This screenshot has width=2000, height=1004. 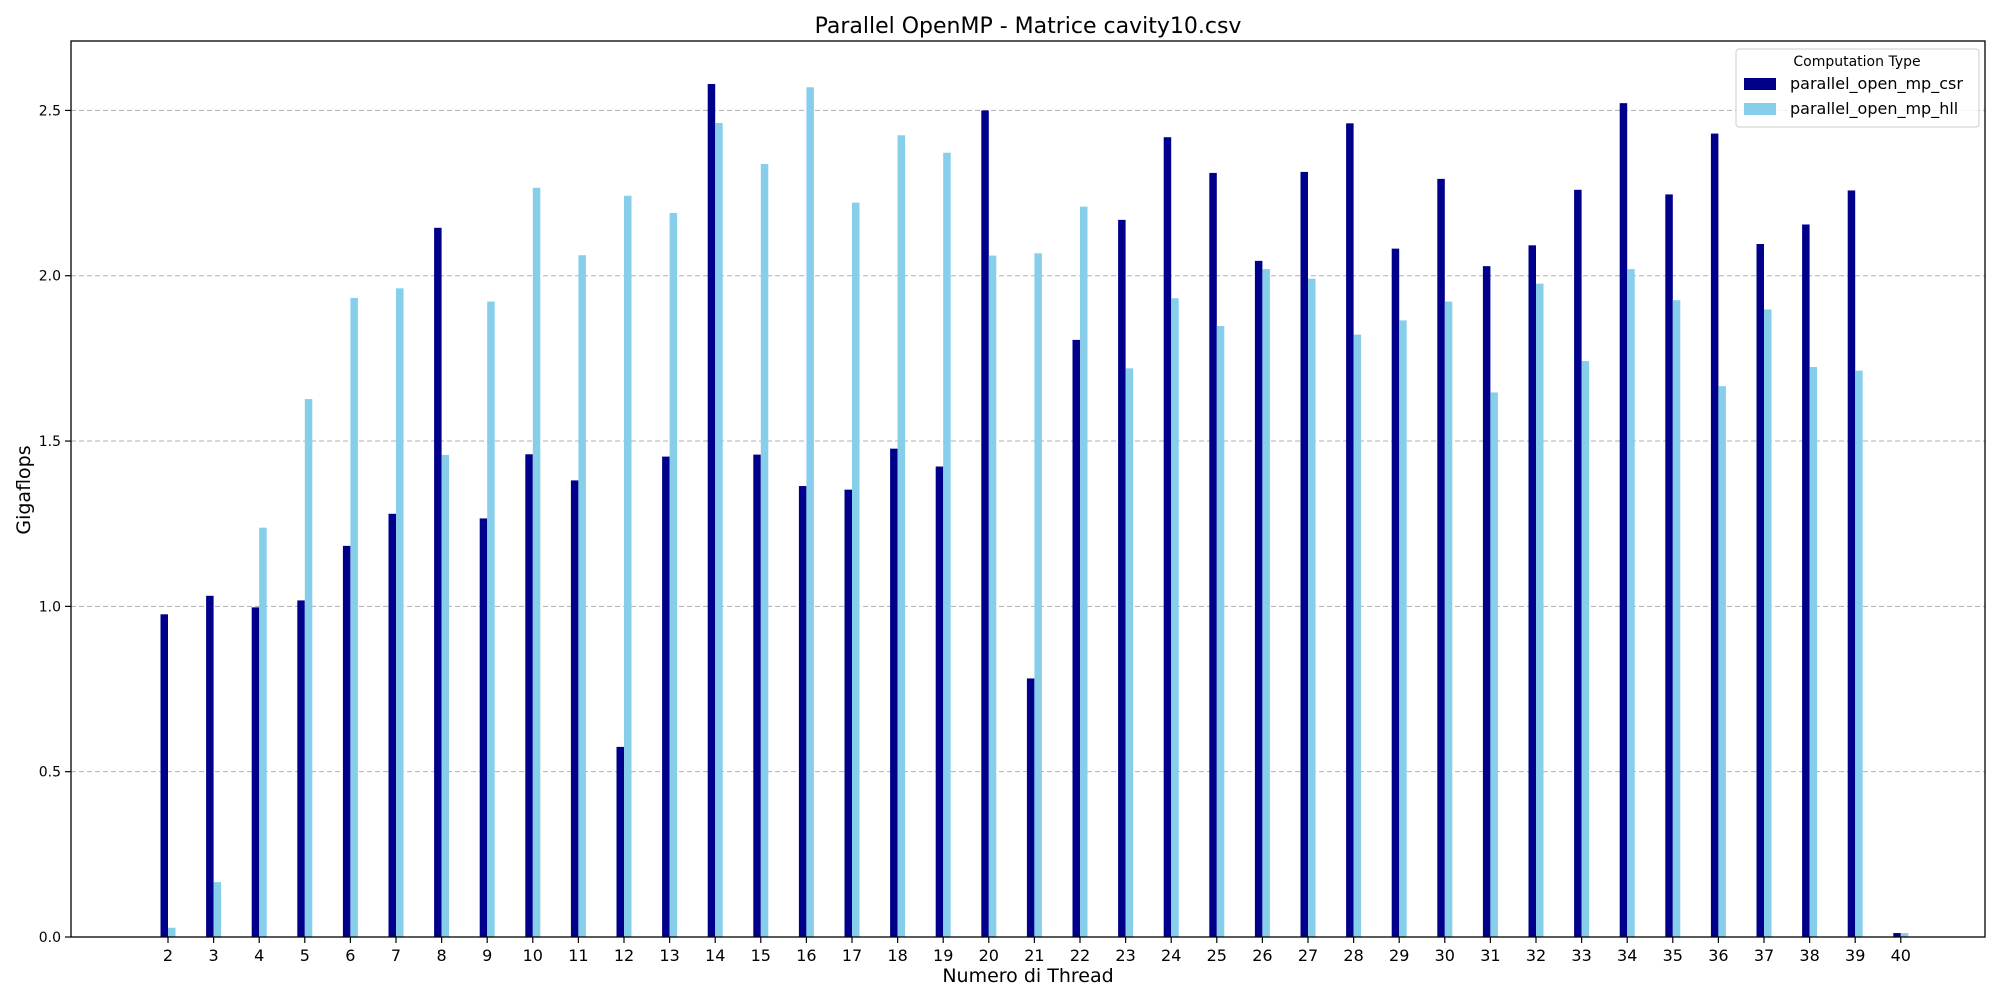 What do you see at coordinates (1080, 955) in the screenshot?
I see `x-tick-label: 22` at bounding box center [1080, 955].